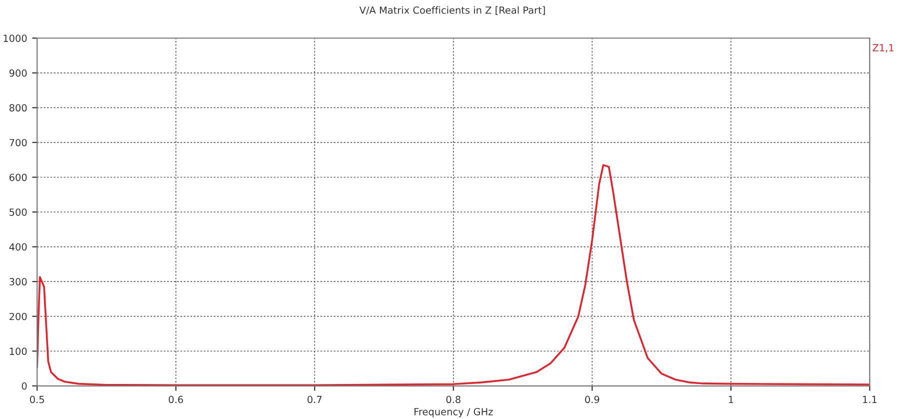 The height and width of the screenshot is (419, 905). What do you see at coordinates (18, 73) in the screenshot?
I see `y-tick-label: 900` at bounding box center [18, 73].